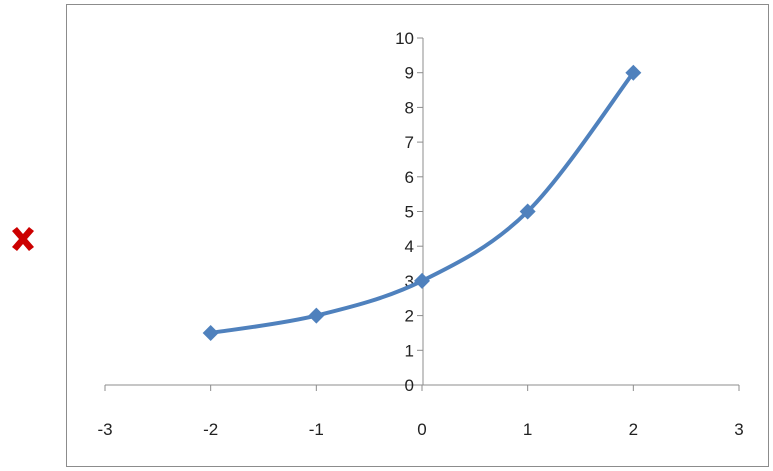  What do you see at coordinates (409, 212) in the screenshot?
I see `y-tick-label: 5` at bounding box center [409, 212].